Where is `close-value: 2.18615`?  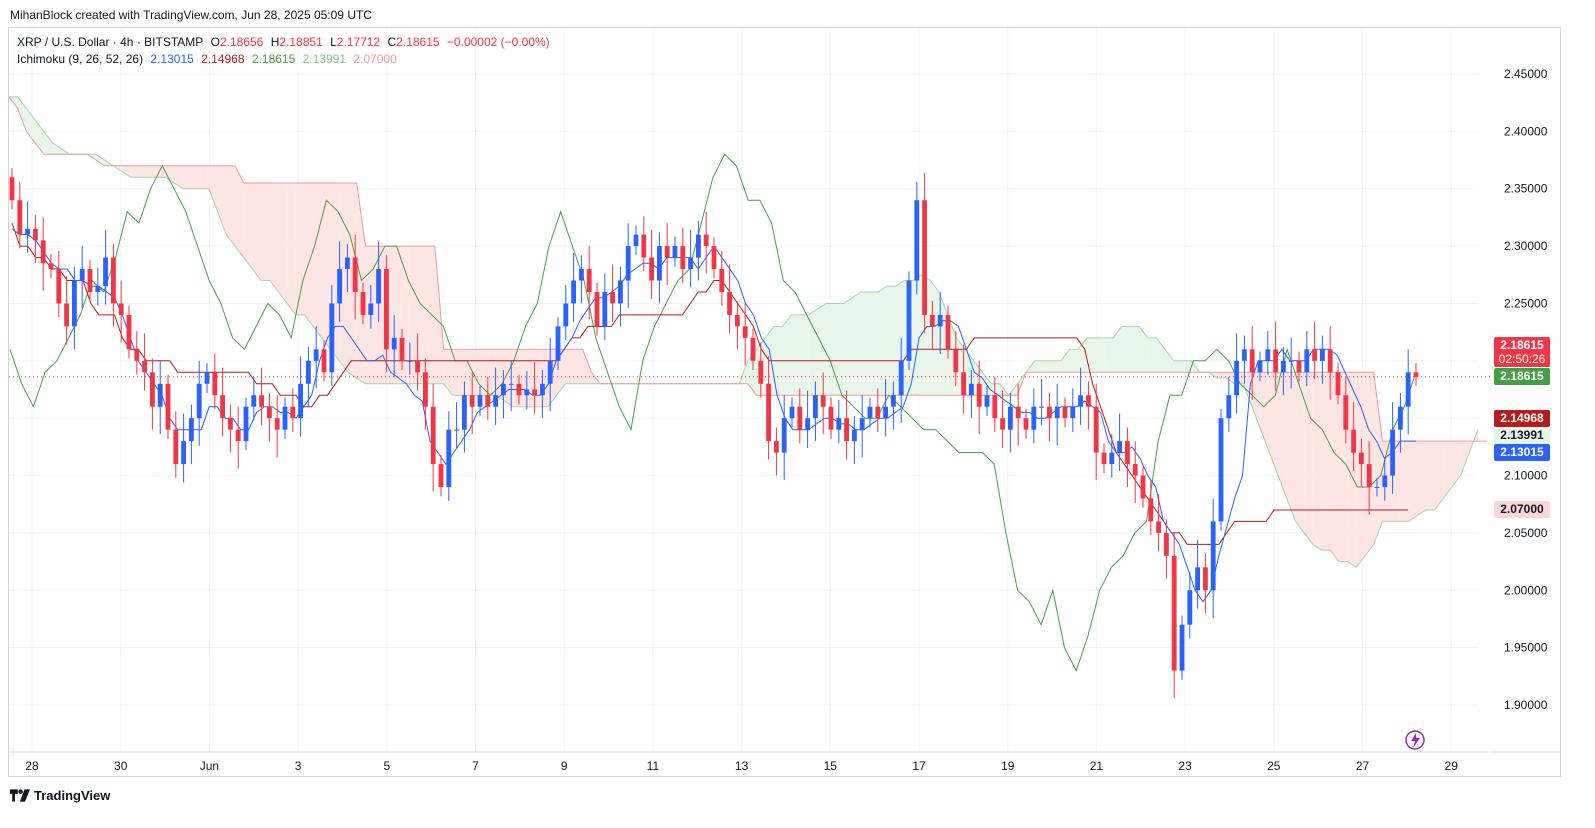
close-value: 2.18615 is located at coordinates (418, 42).